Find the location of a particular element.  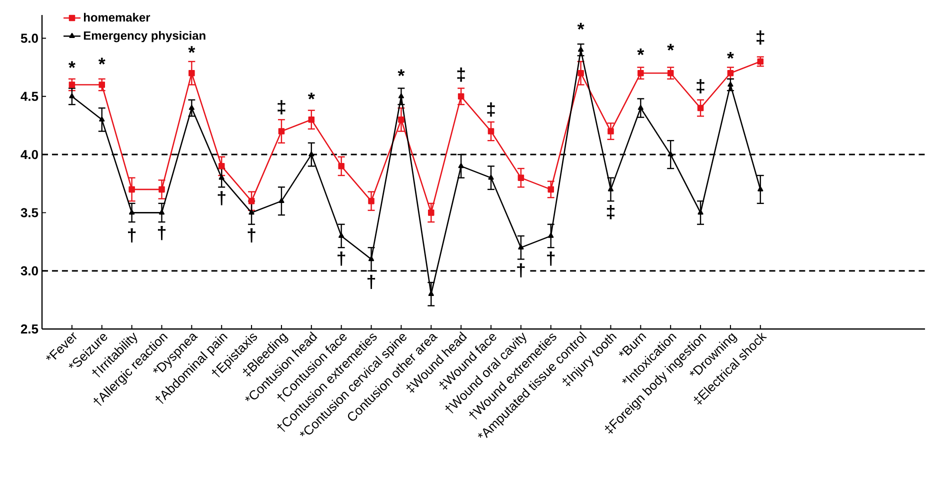

y-tick-label: 4.0 is located at coordinates (29, 155).